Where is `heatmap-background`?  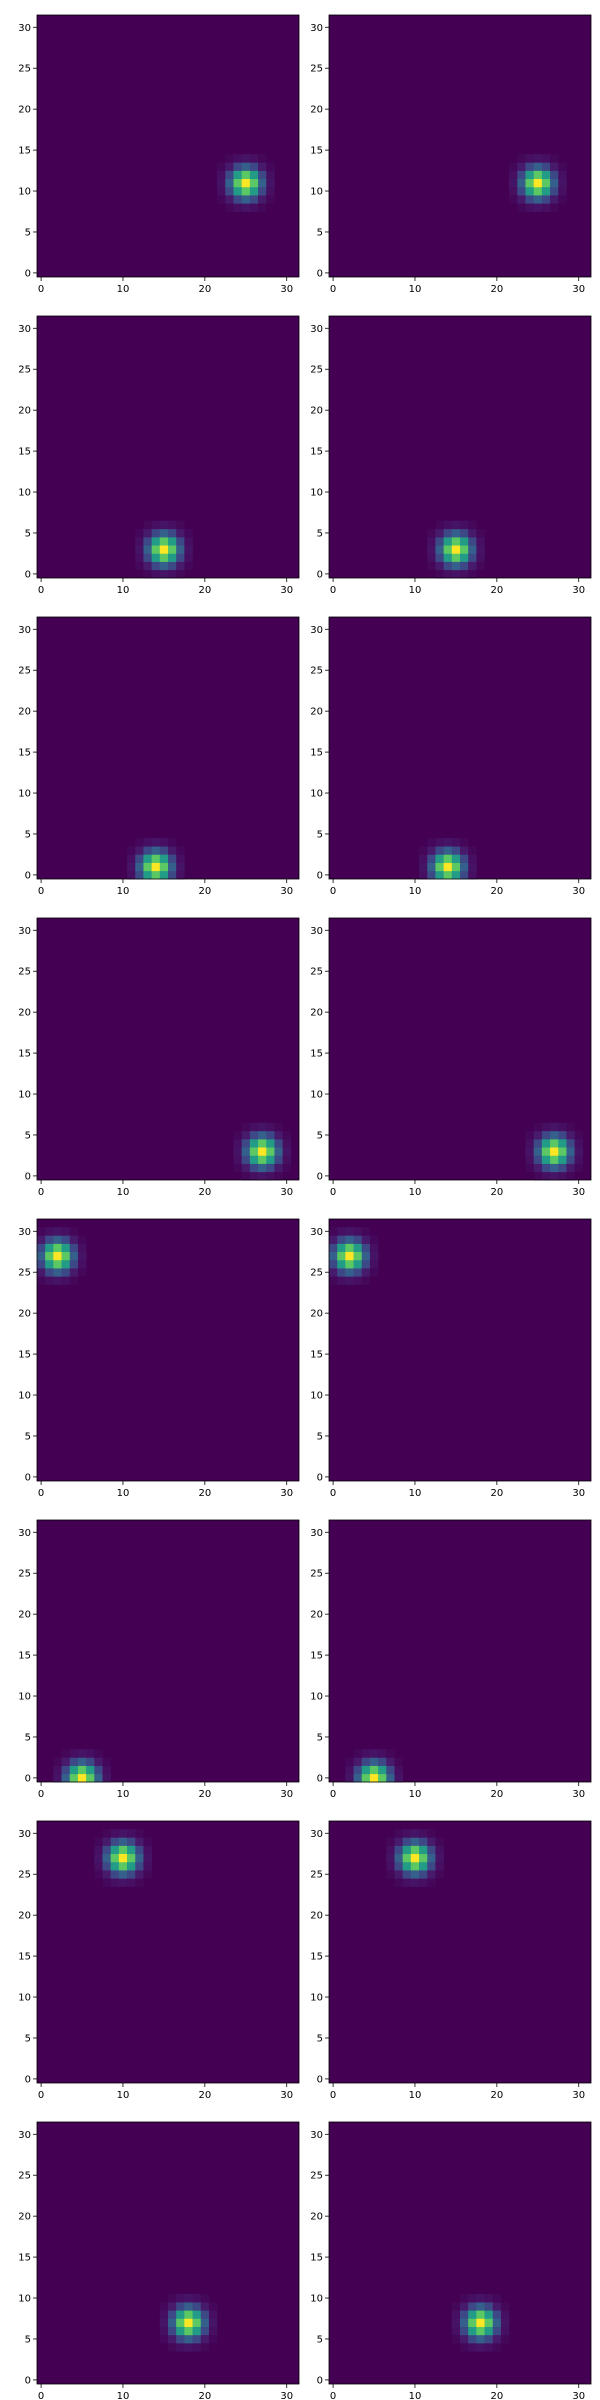
heatmap-background is located at coordinates (168, 748).